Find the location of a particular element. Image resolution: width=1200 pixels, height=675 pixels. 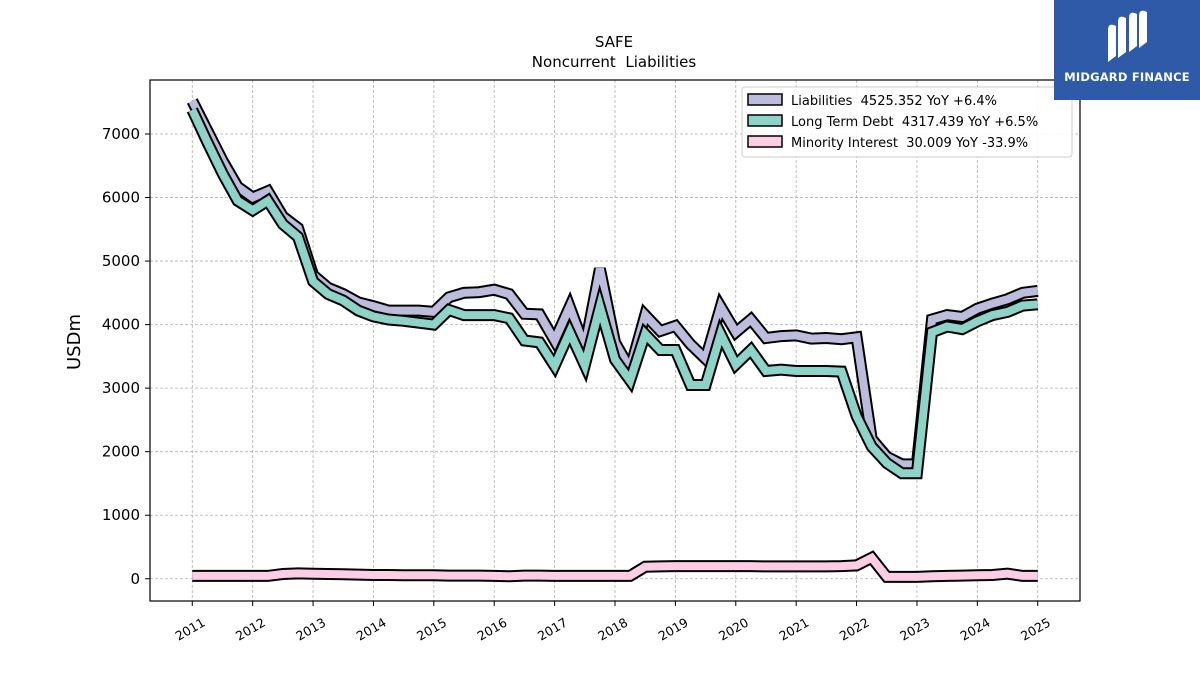

legend-entry: Long Term Debt 4317.439 YoY +6.5% is located at coordinates (892, 122).